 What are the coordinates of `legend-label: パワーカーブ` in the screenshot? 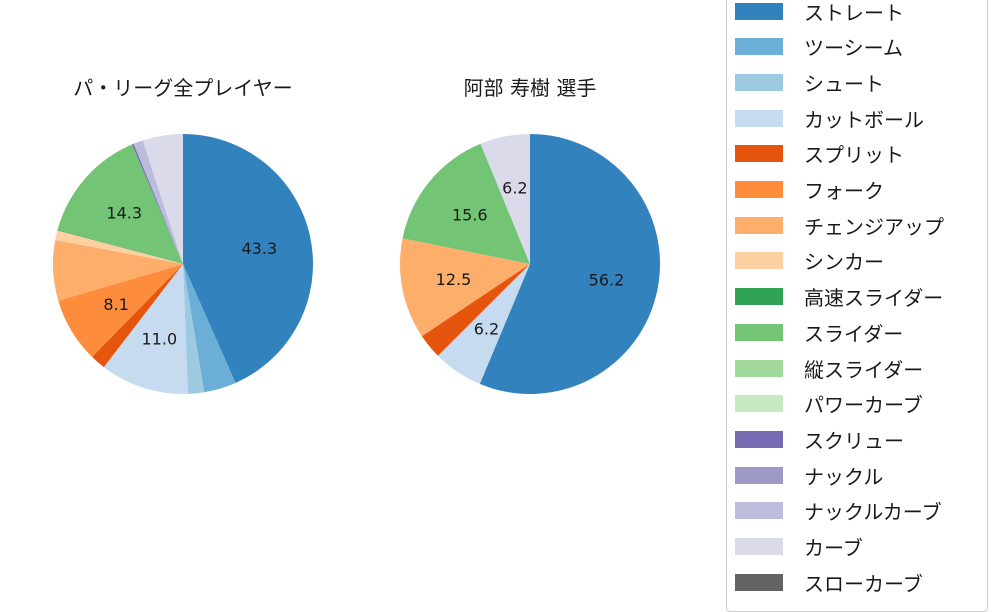 It's located at (863, 405).